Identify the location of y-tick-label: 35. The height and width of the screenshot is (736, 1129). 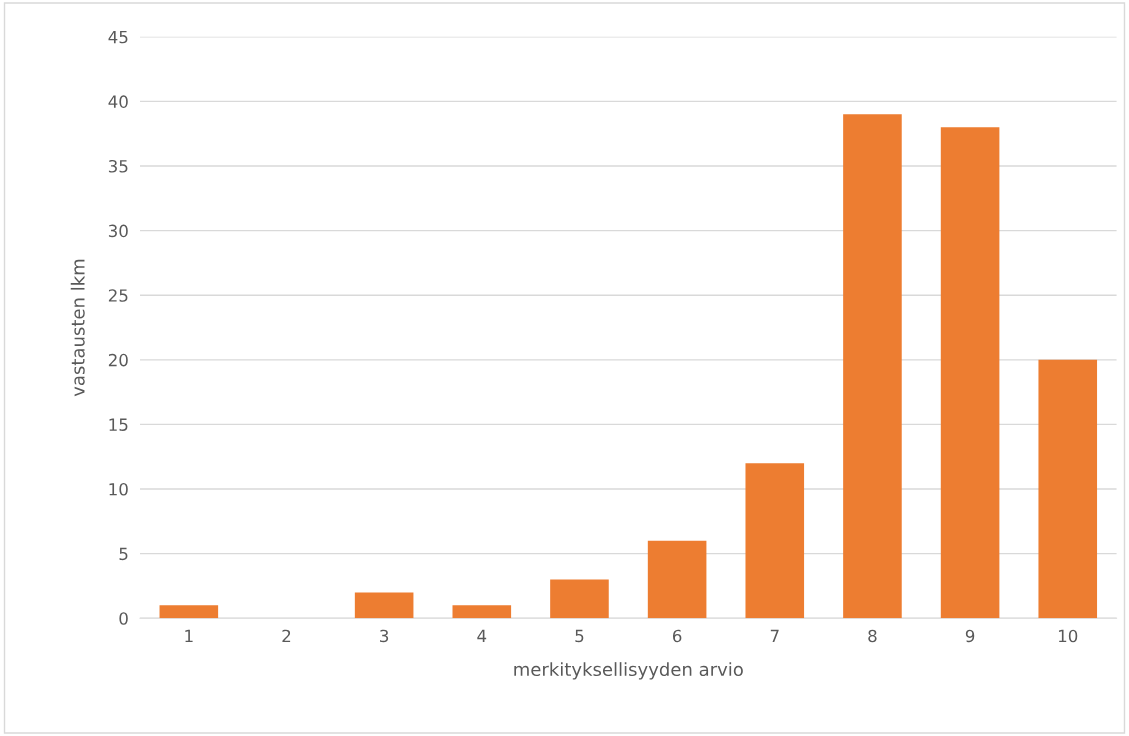
(118, 166).